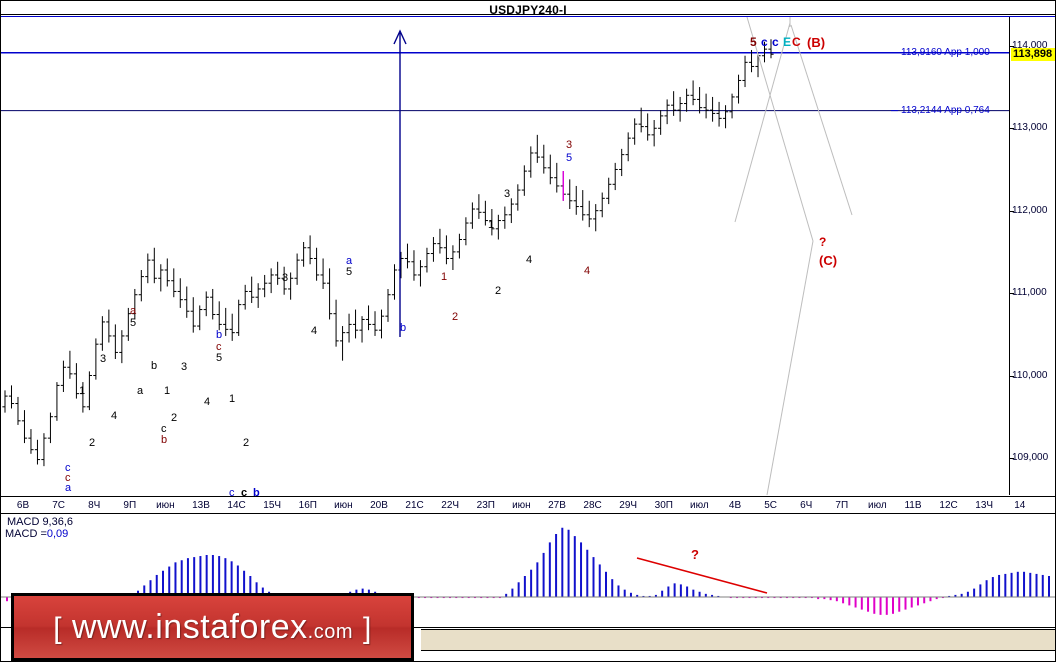  Describe the element at coordinates (40, 522) in the screenshot. I see `macd-title: MACD 9,36,6` at that location.